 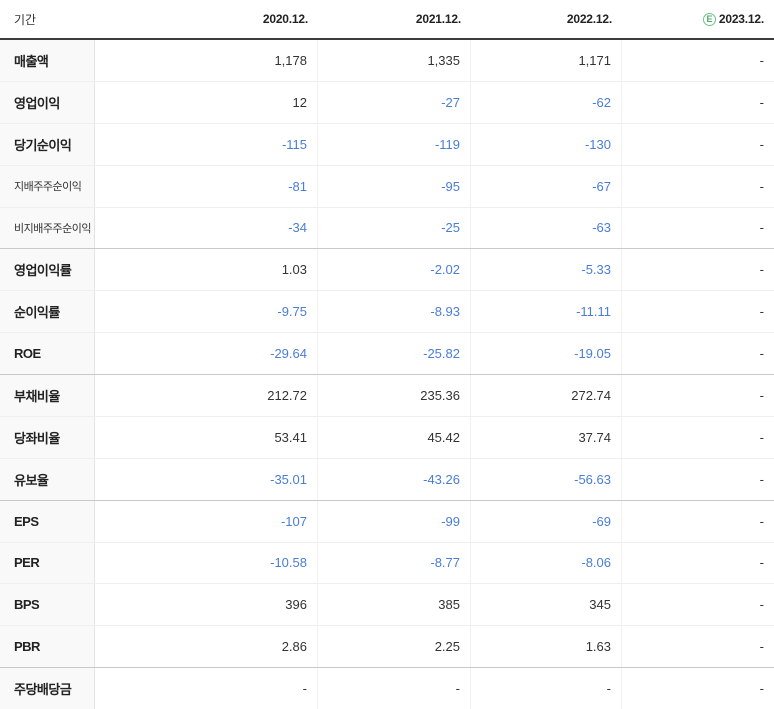 I want to click on row-label: 당좌비율, so click(x=47, y=437).